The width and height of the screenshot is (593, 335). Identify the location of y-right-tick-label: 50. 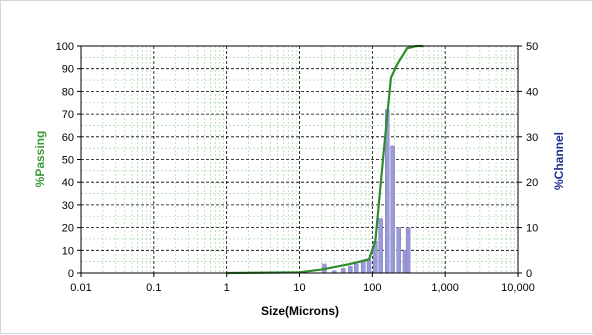
(532, 47).